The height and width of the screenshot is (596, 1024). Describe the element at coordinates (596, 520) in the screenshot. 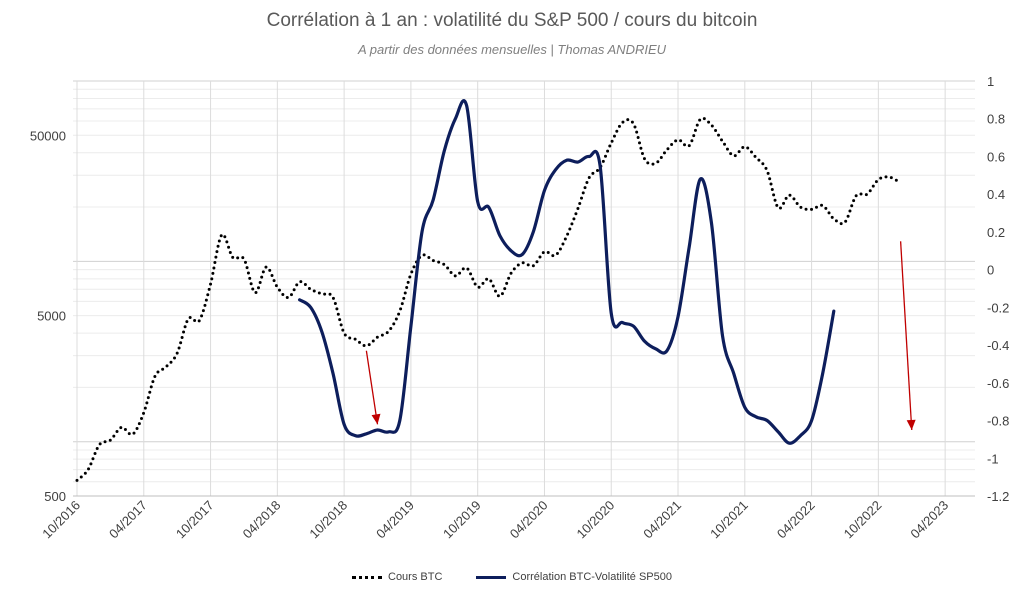

I see `x-tick-label: 10/2020` at that location.